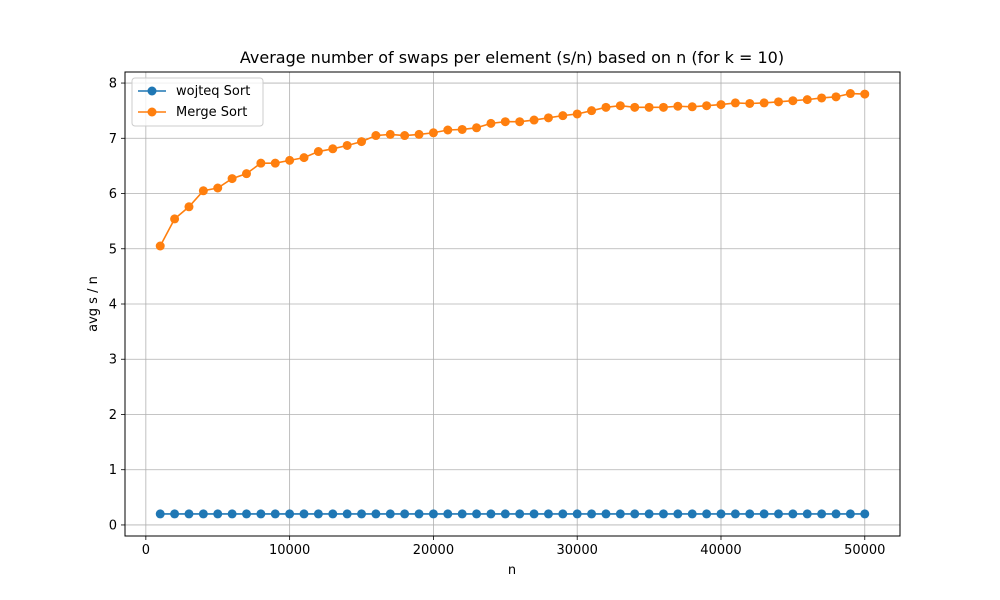 Image resolution: width=1000 pixels, height=600 pixels. Describe the element at coordinates (577, 550) in the screenshot. I see `x-tick-label: 30000` at that location.